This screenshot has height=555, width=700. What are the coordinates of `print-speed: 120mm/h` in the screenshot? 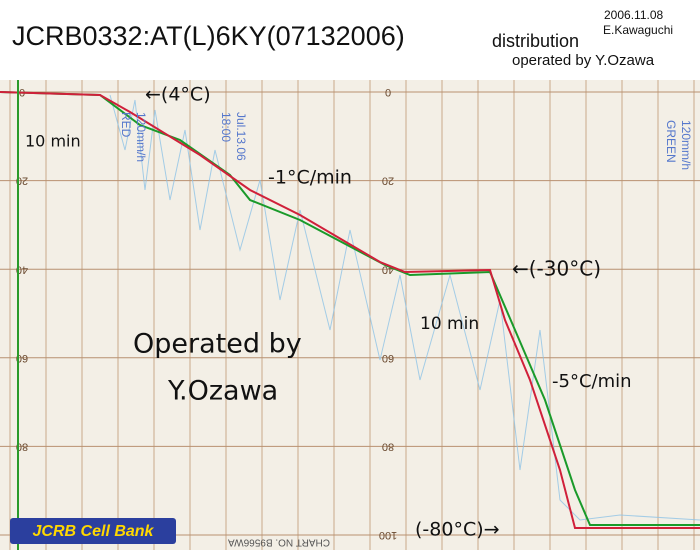 It's located at (141, 137).